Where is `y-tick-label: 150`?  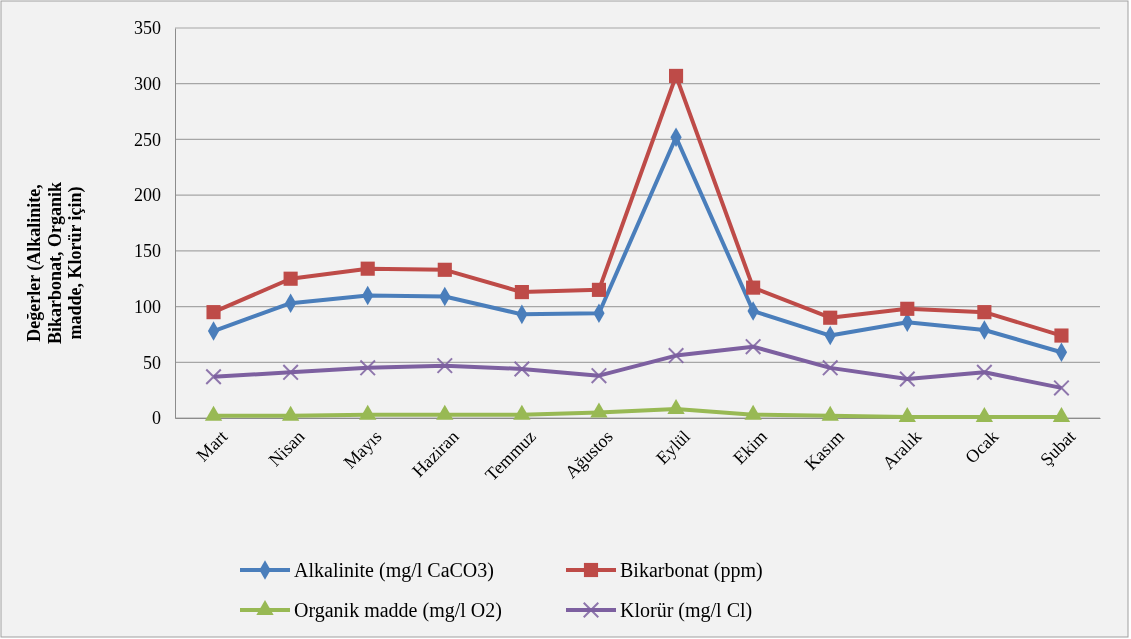
y-tick-label: 150 is located at coordinates (147, 251).